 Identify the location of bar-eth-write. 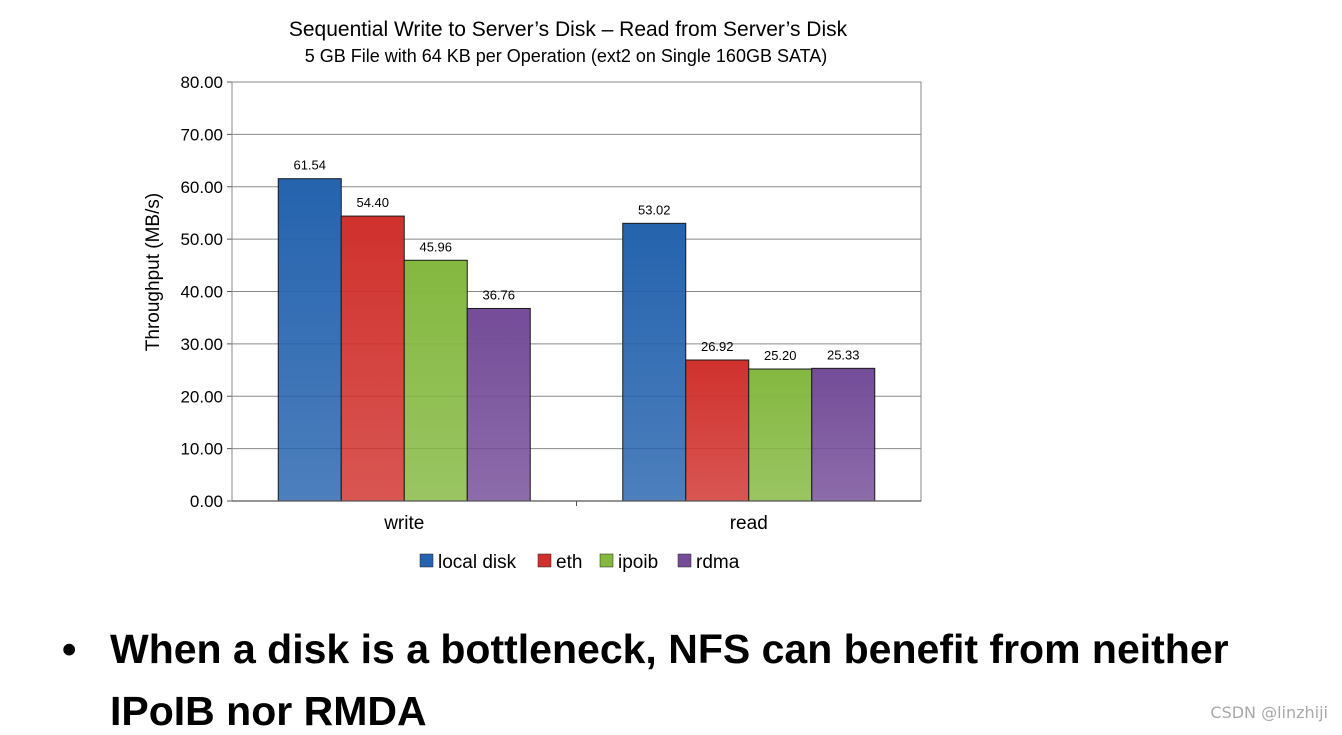
(372, 358).